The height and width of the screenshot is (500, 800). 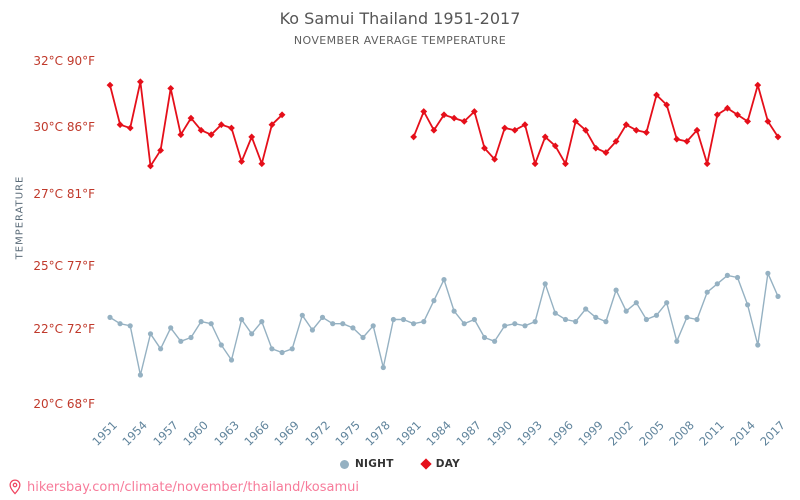 What do you see at coordinates (64, 61) in the screenshot?
I see `y-tick-label: 32°C 90°F` at bounding box center [64, 61].